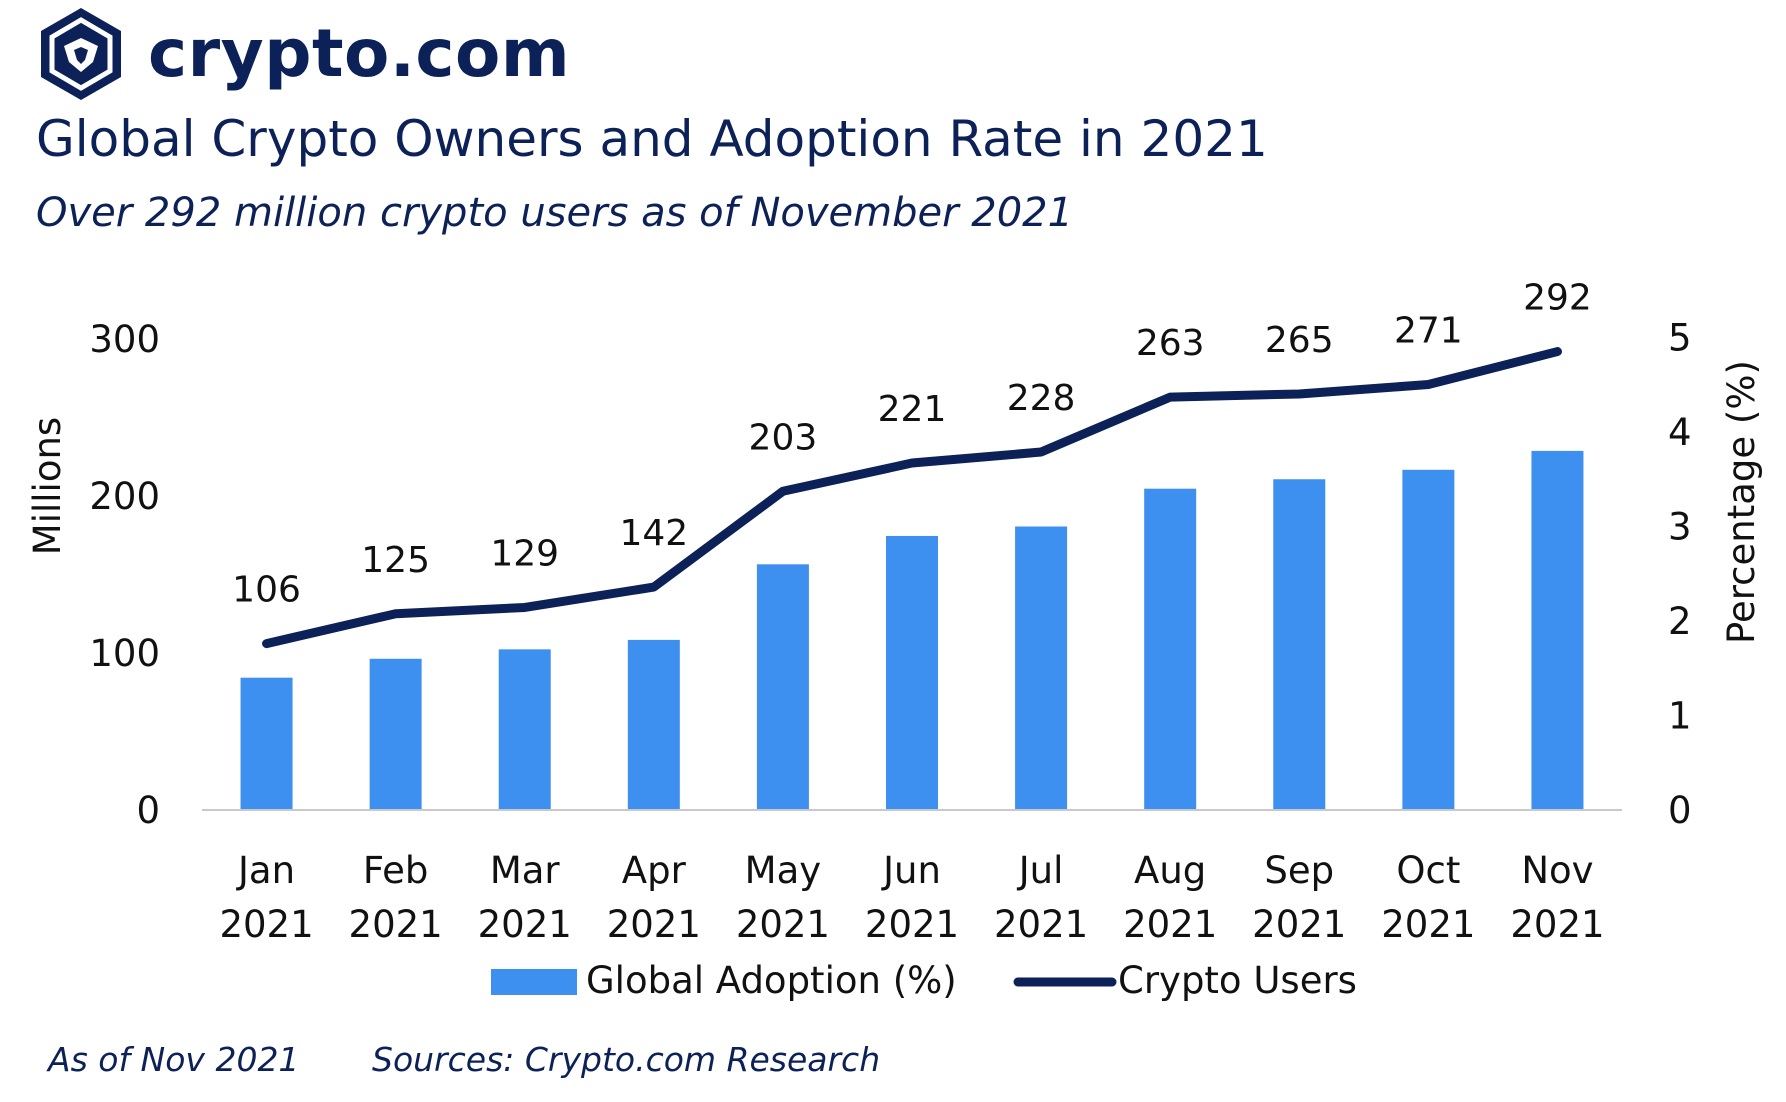  I want to click on y-right-tick-label: 4, so click(1680, 432).